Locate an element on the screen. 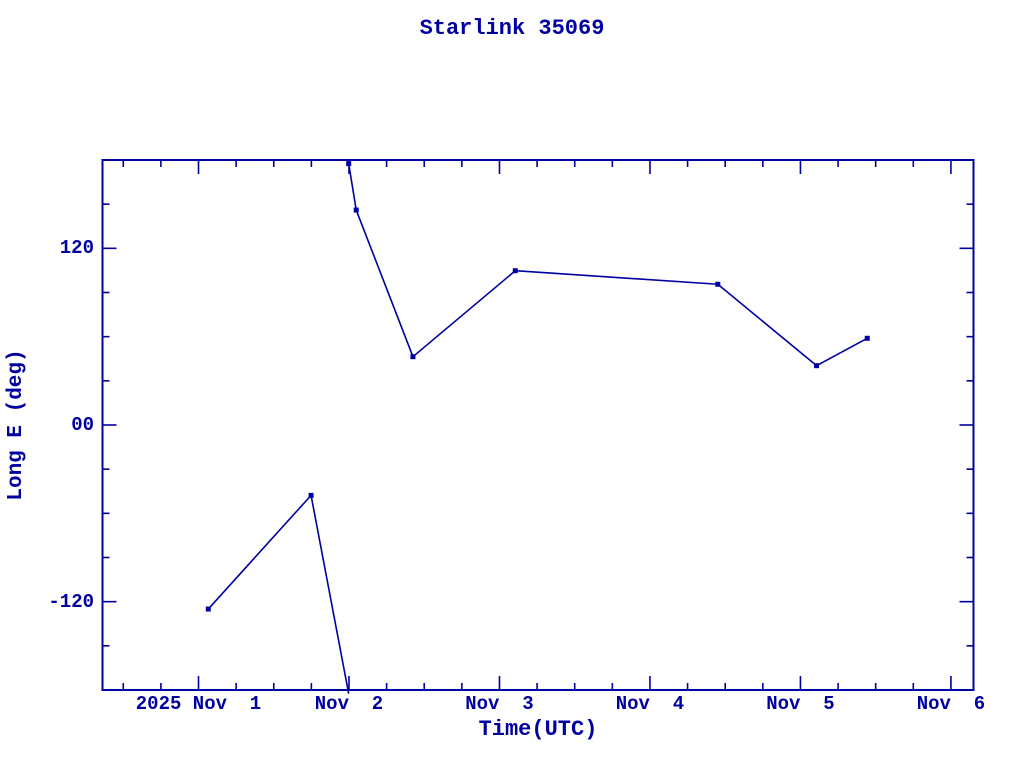 This screenshot has height=768, width=1024. y-axis-title: Long E (deg) is located at coordinates (16, 425).